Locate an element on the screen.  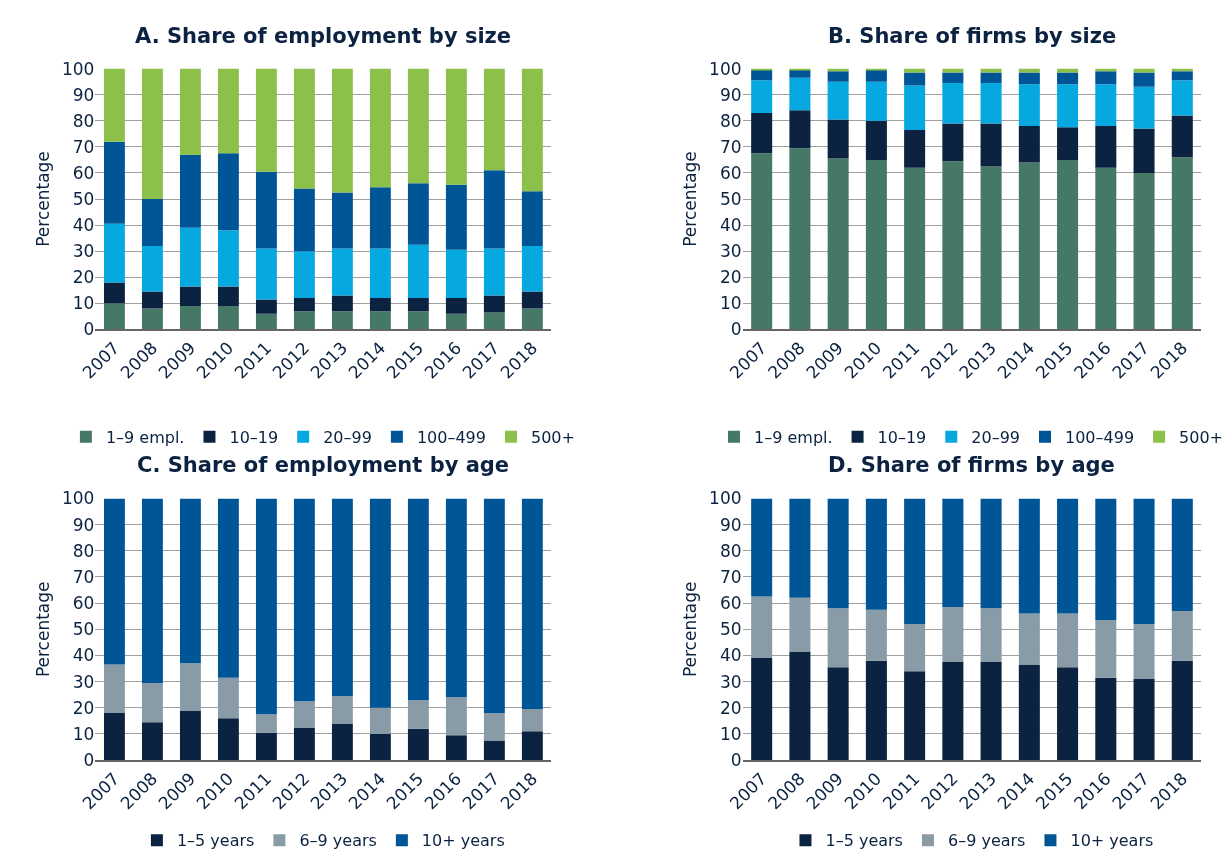
y-axis-title: Percentage is located at coordinates (42, 629).